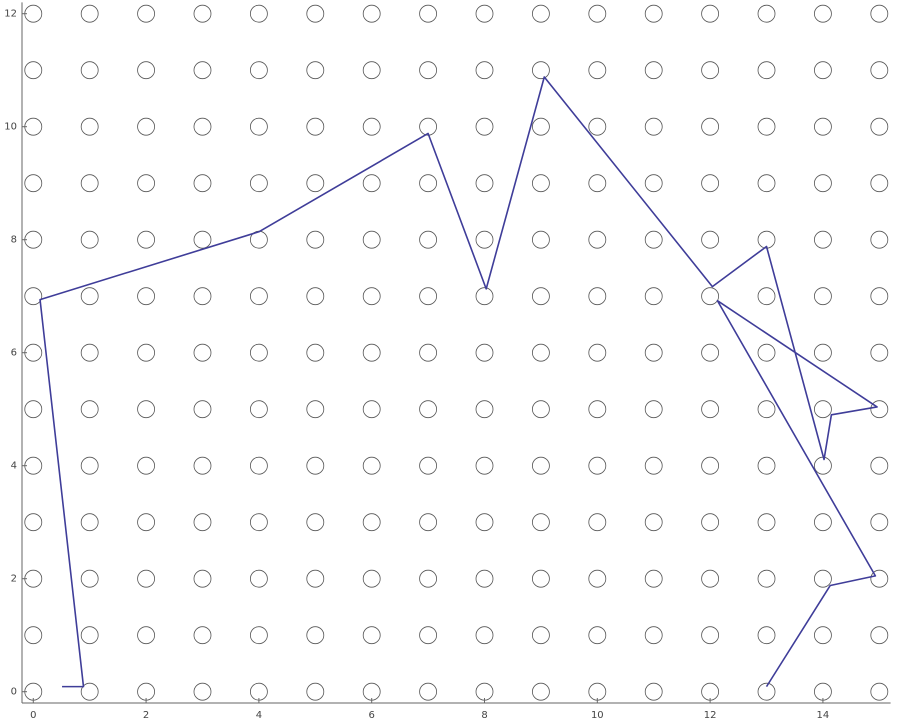 The image size is (901, 725). Describe the element at coordinates (14, 579) in the screenshot. I see `y-tick-label: 2` at that location.